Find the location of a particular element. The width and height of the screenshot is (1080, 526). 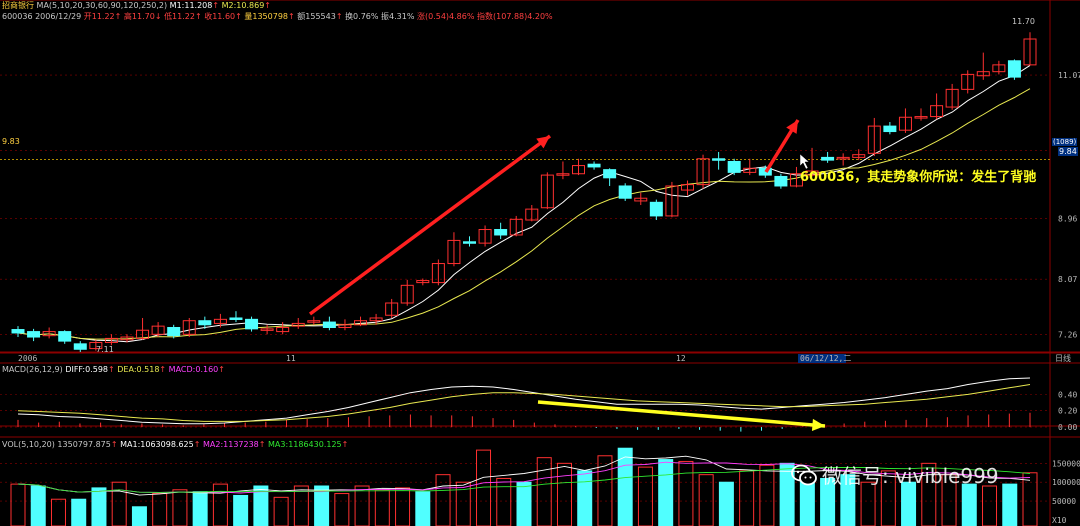

volume-value: 量1350798 is located at coordinates (266, 16).